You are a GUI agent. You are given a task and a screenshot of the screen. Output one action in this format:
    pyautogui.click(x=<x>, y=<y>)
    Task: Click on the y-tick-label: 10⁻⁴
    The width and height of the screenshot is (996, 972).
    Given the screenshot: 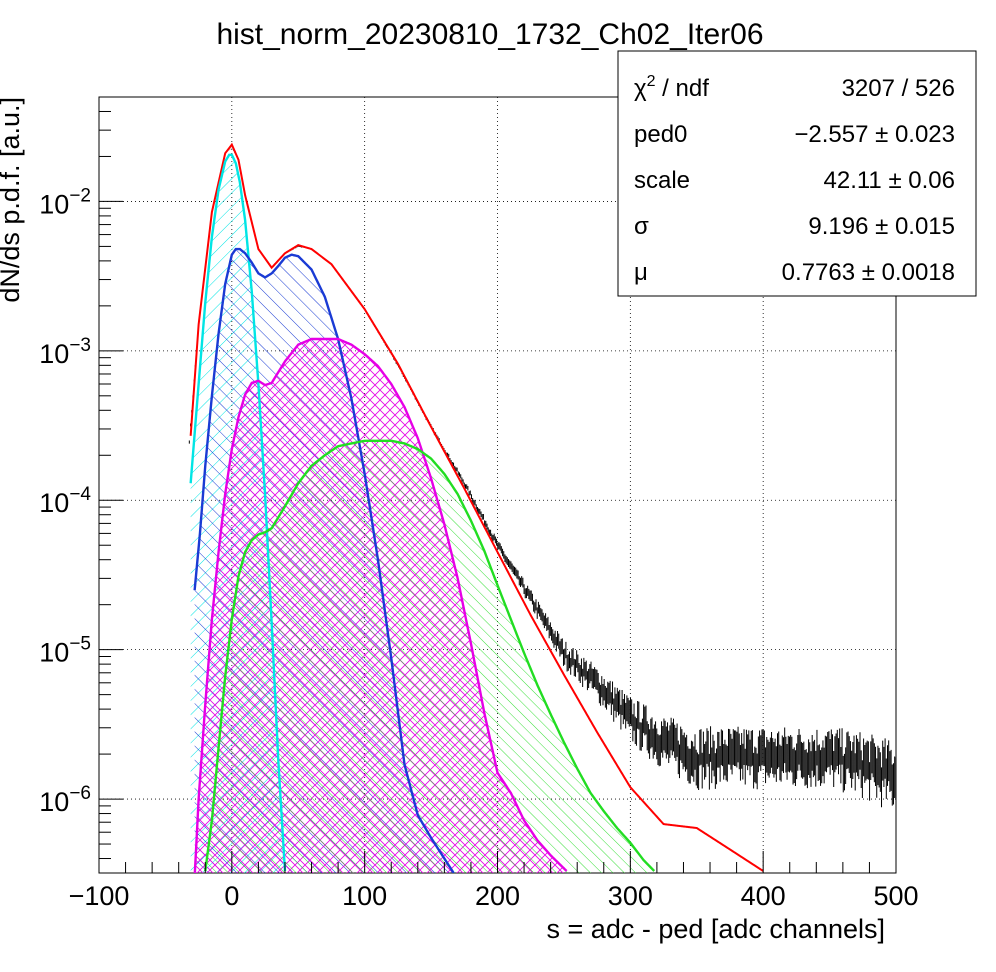 What is the action you would take?
    pyautogui.click(x=65, y=501)
    